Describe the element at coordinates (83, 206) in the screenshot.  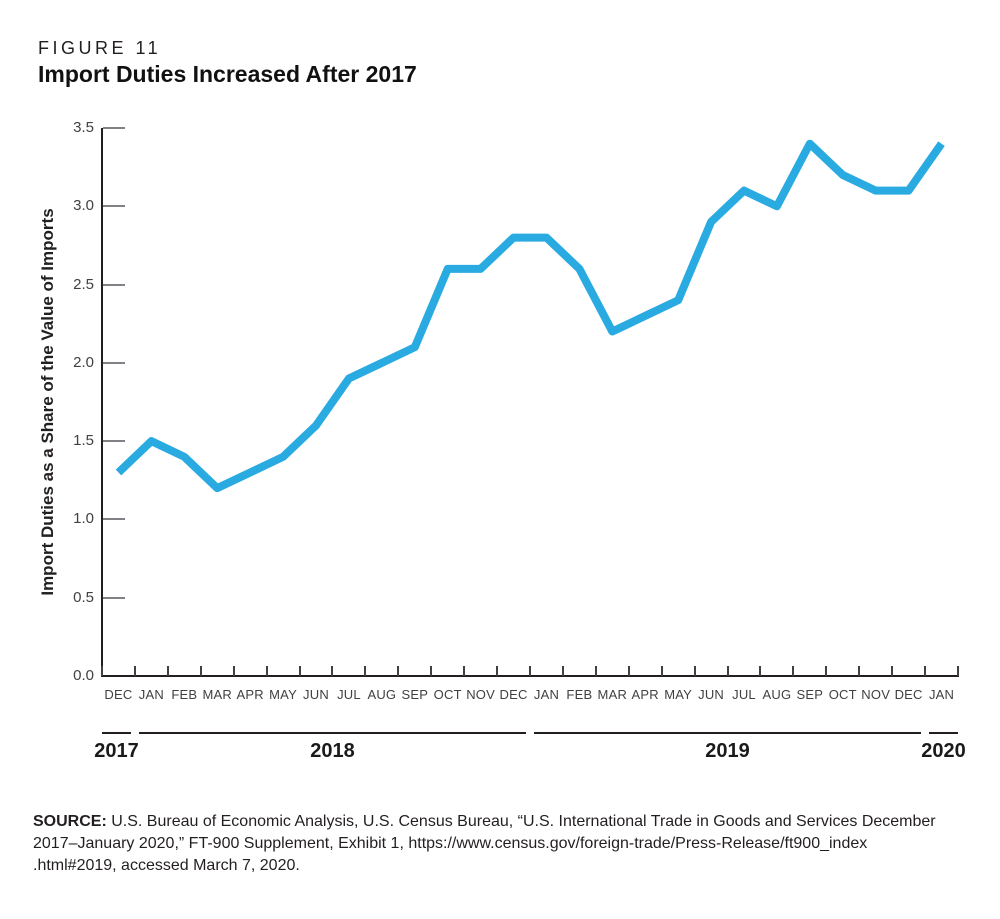
I see `y-tick-label: 3.0` at that location.